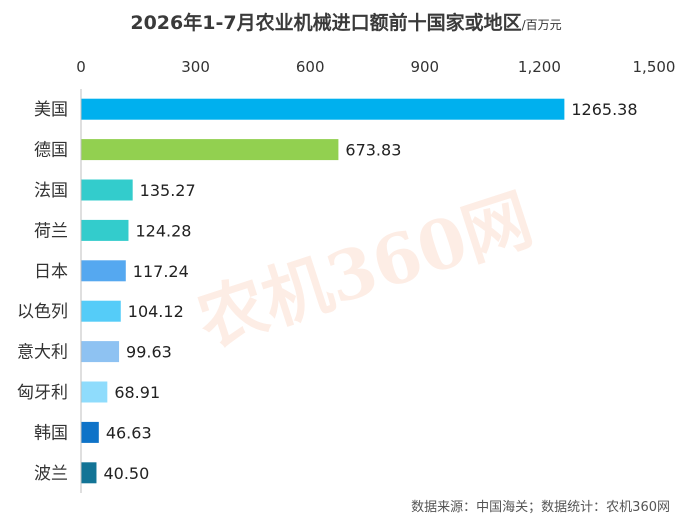 The image size is (692, 524). Describe the element at coordinates (149, 352) in the screenshot. I see `data-label: 99.63` at that location.